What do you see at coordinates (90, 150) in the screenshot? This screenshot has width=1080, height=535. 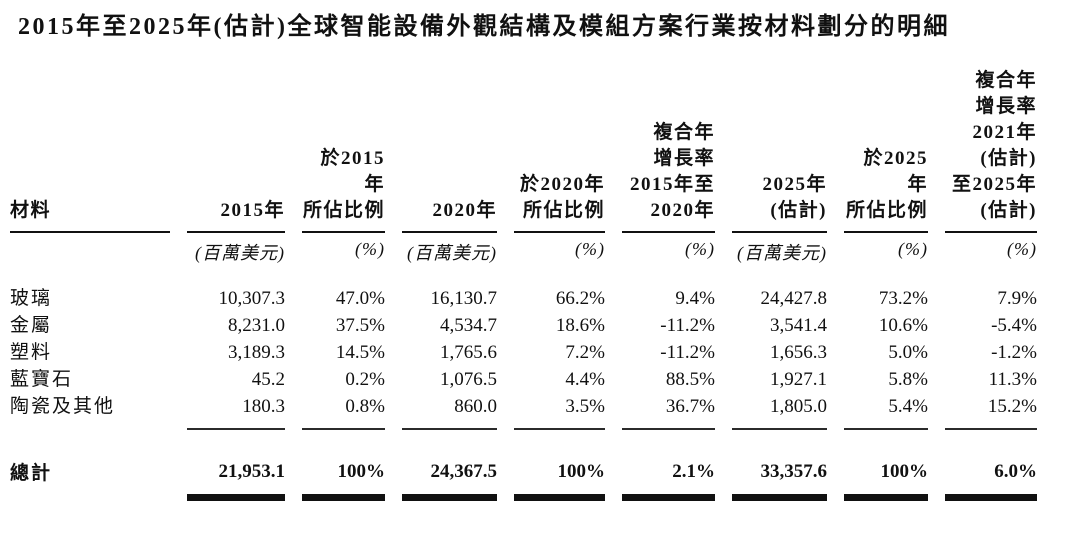 I see `column-header-material: 材料` at bounding box center [90, 150].